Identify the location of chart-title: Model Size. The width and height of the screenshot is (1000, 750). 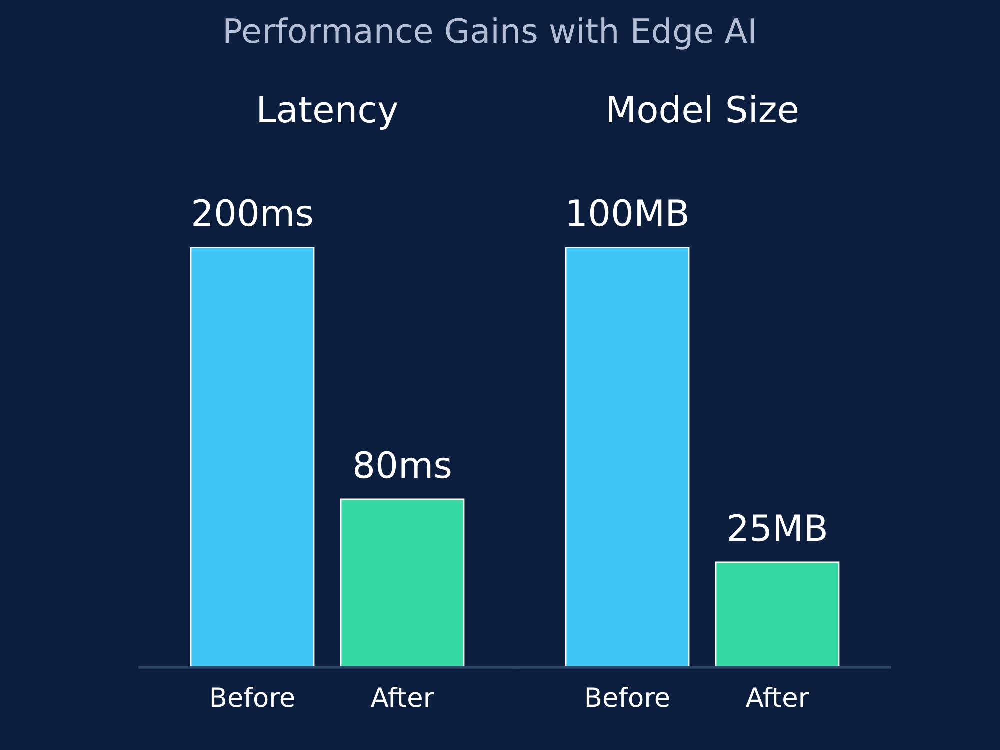
(703, 109).